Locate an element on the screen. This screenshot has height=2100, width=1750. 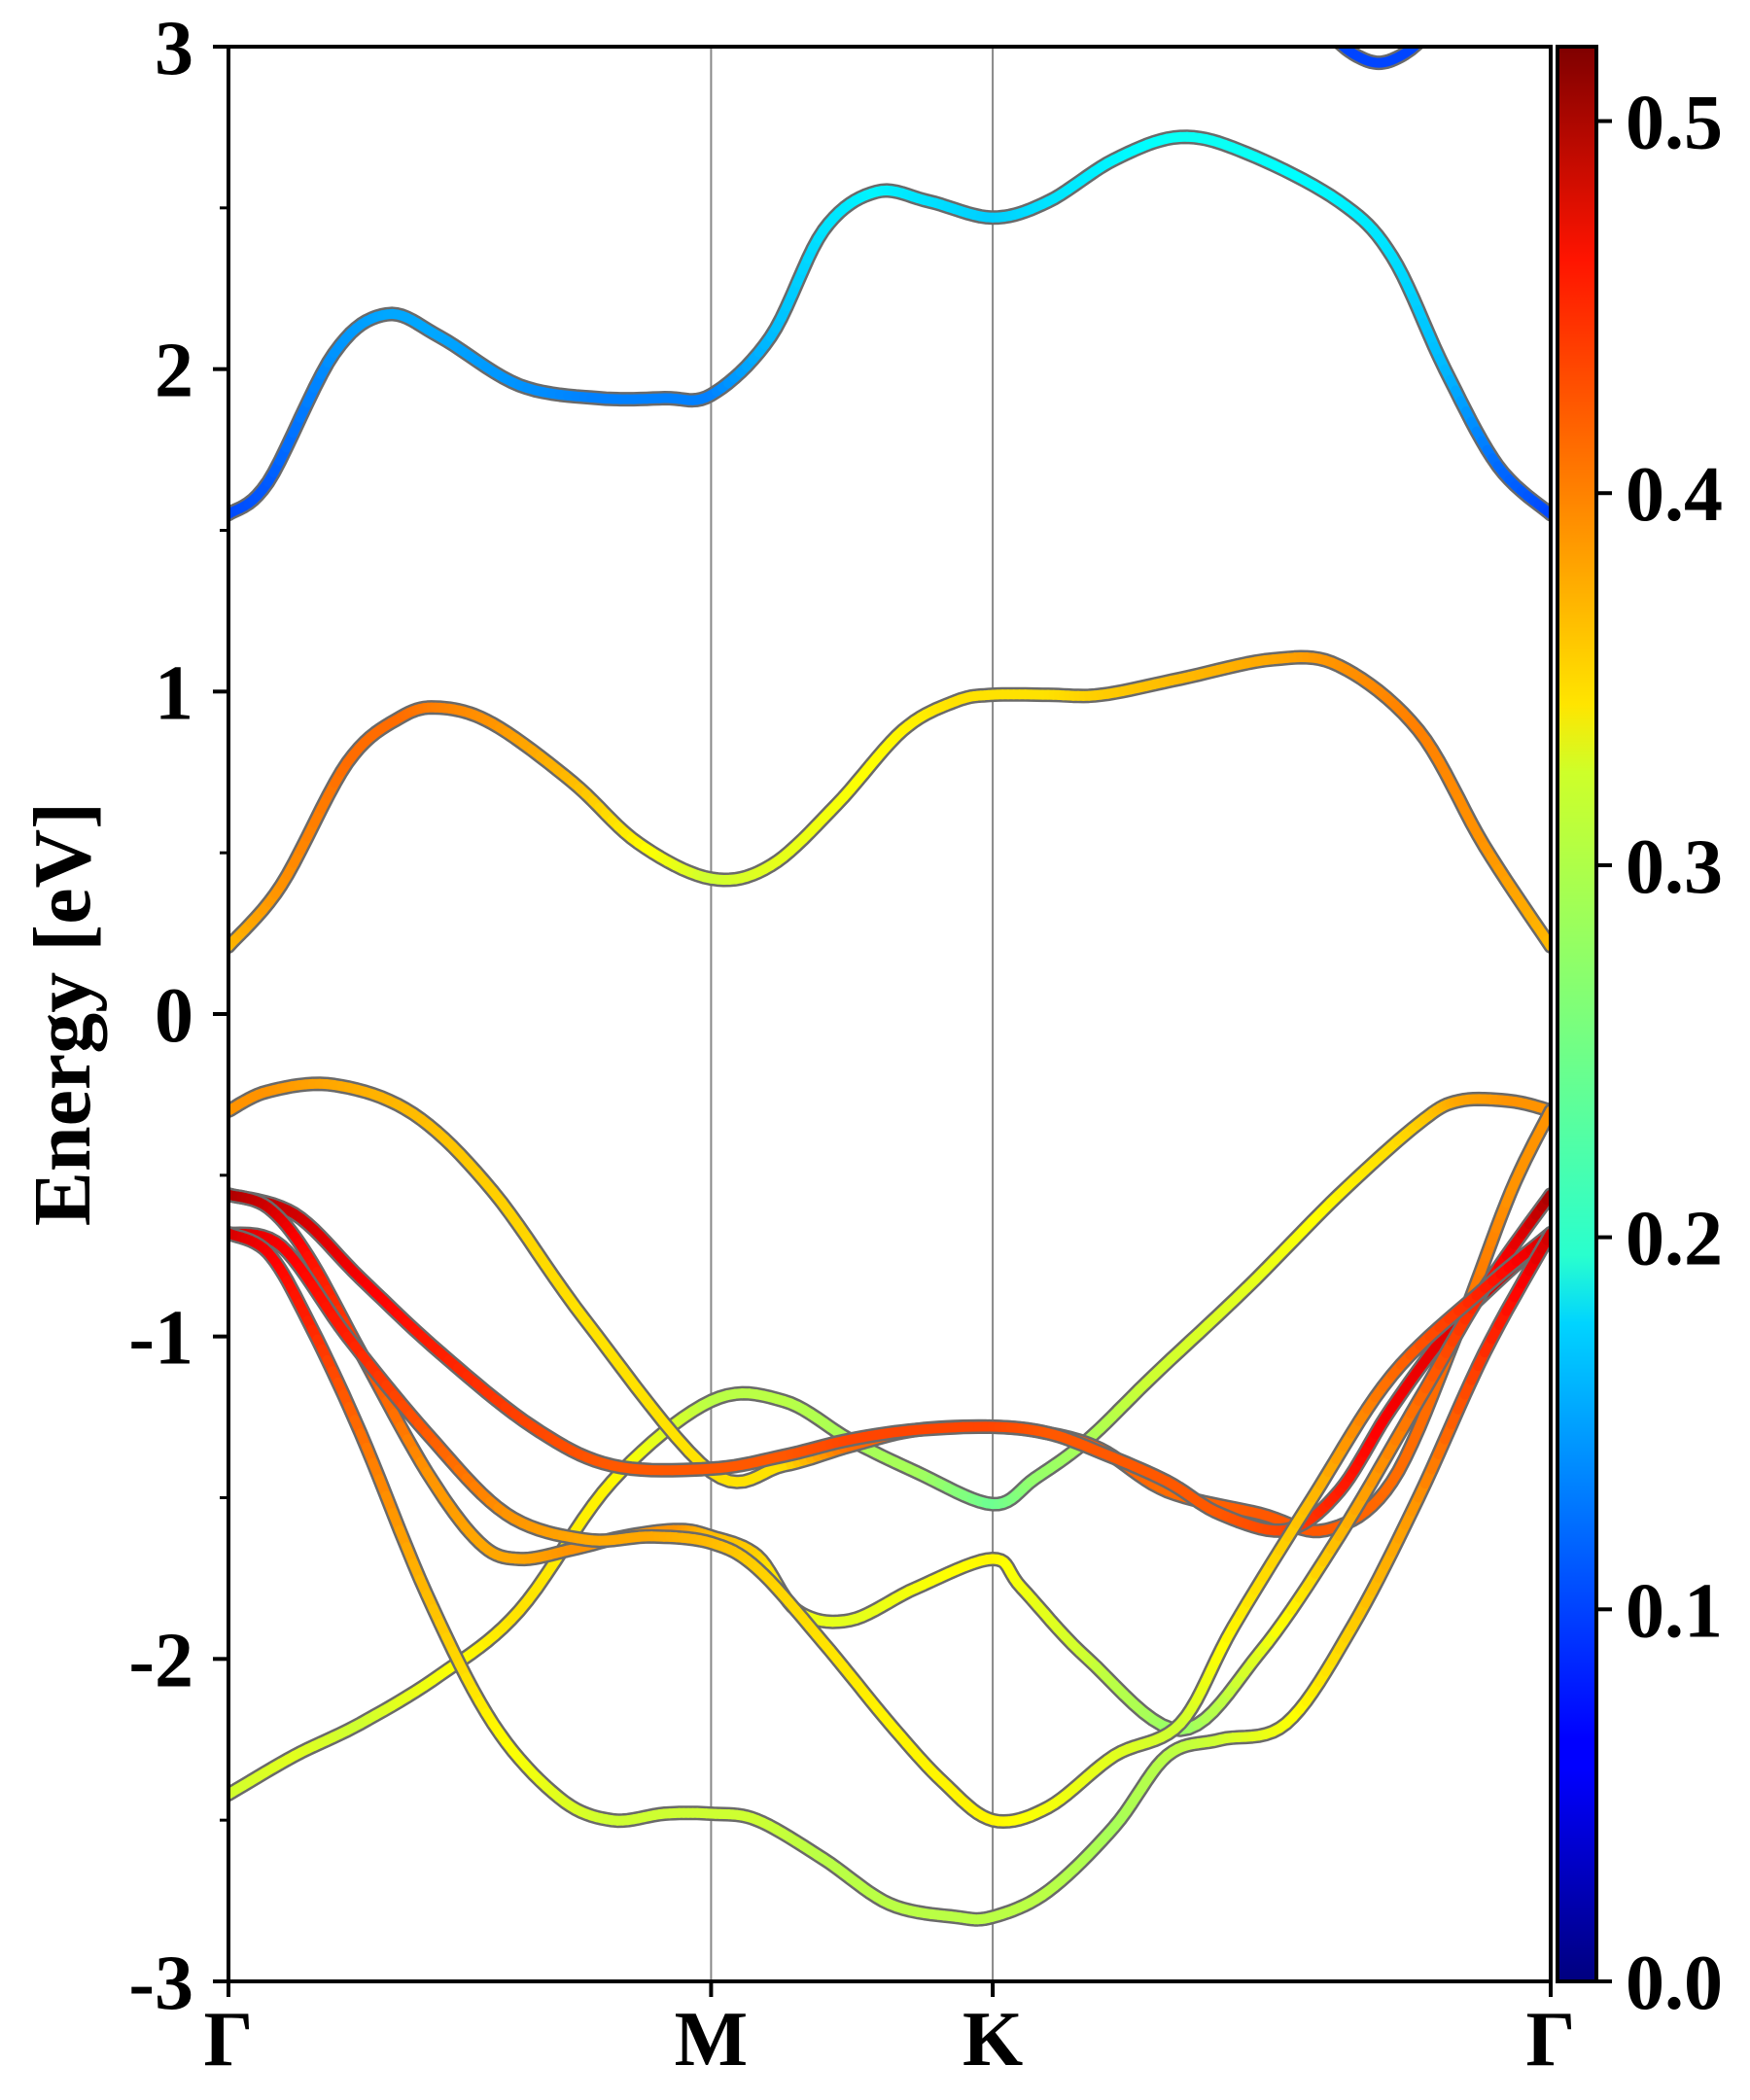
y-tick-label: 2 is located at coordinates (174, 371).